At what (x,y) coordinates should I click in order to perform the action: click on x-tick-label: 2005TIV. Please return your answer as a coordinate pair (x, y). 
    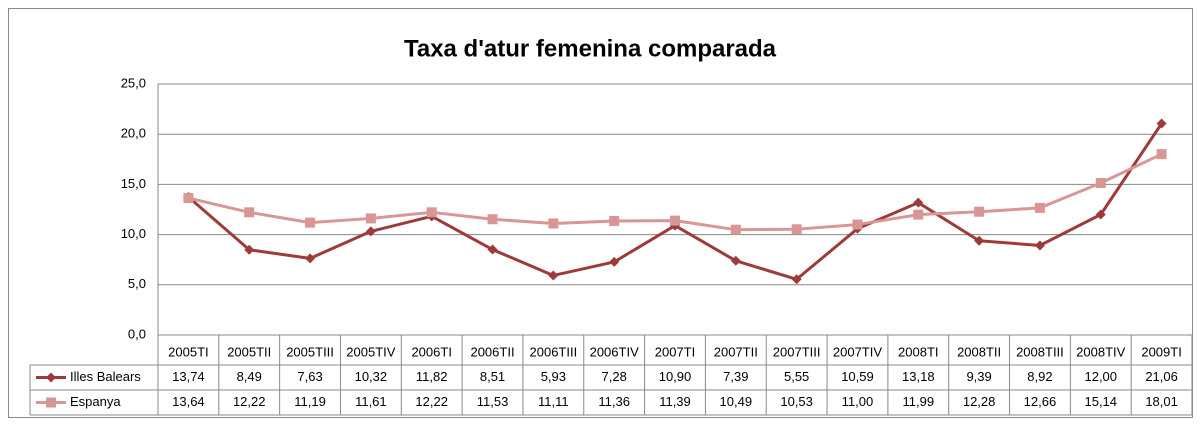
    Looking at the image, I should click on (370, 351).